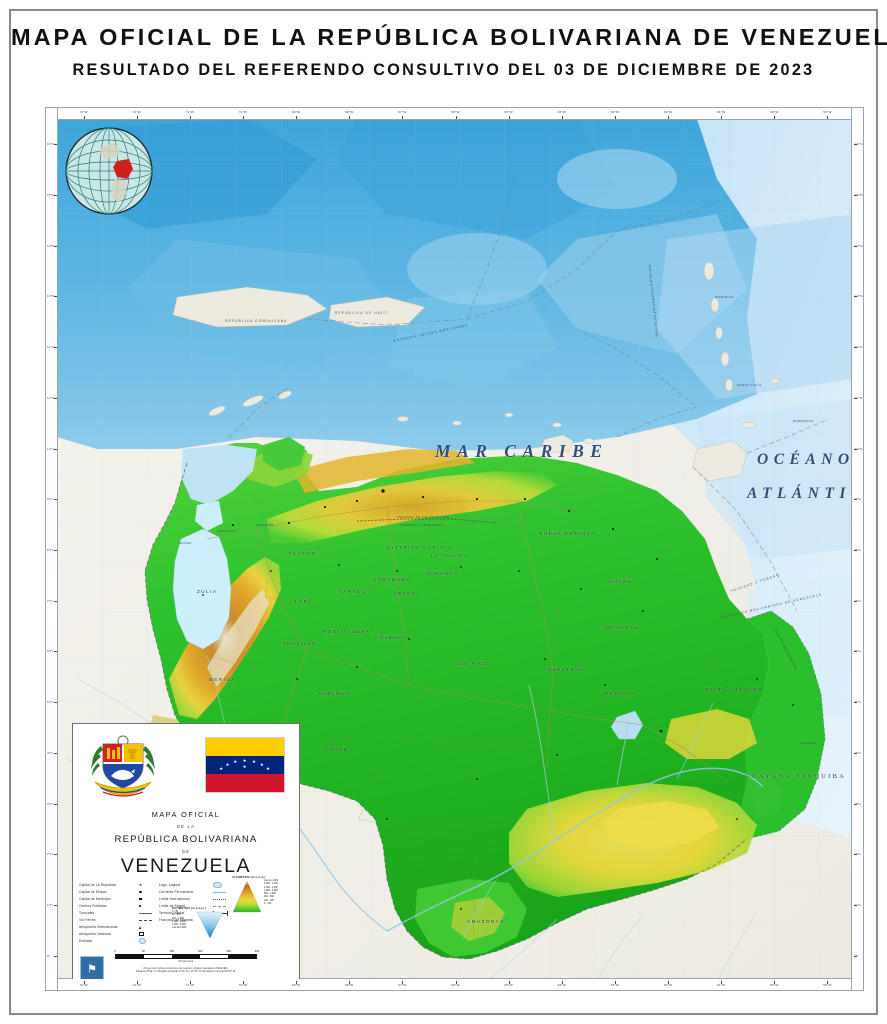 This screenshot has width=887, height=1024. What do you see at coordinates (51, 448) in the screenshot?
I see `graticule-label-latitude: 10°N` at bounding box center [51, 448].